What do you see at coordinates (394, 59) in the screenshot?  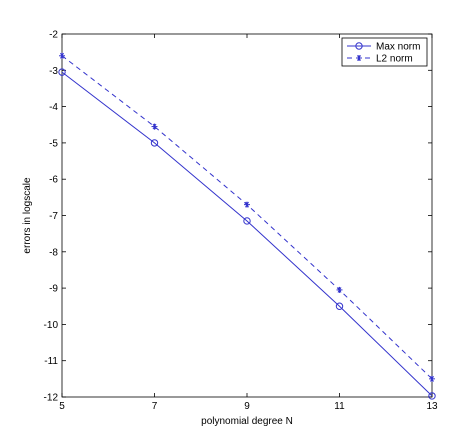 I see `legend-label-l2-norm: L2 norm` at bounding box center [394, 59].